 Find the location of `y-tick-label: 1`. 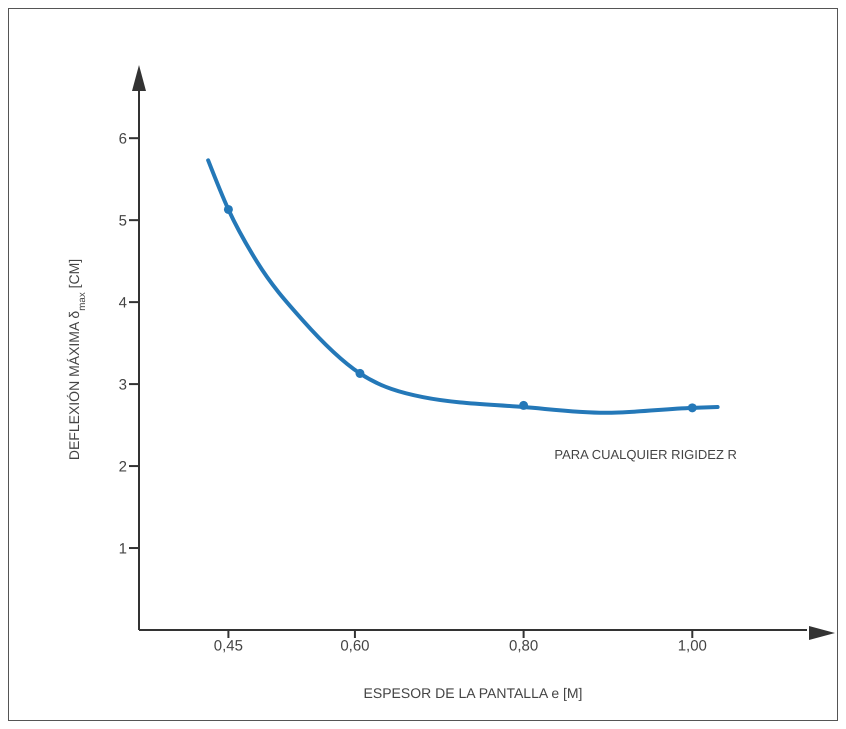

y-tick-label: 1 is located at coordinates (122, 549).